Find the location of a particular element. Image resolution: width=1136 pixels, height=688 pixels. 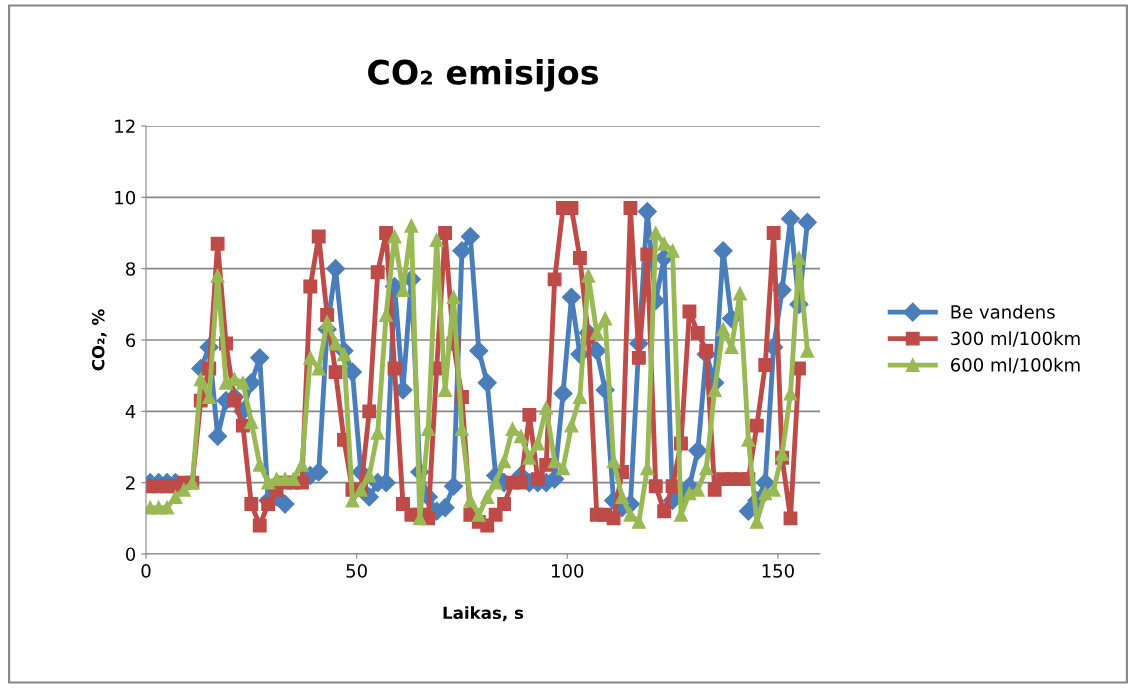

y-tick-label: 6 is located at coordinates (131, 340).